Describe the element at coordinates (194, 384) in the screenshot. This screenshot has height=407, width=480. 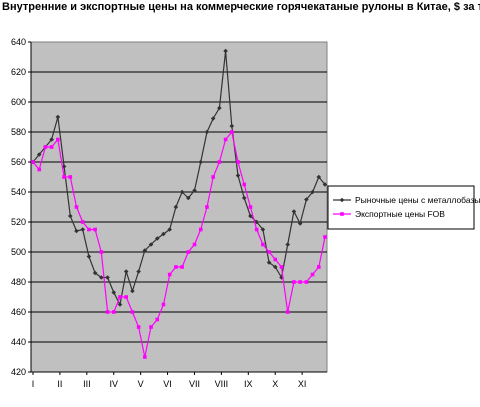
I see `x-tick-label: VII` at that location.